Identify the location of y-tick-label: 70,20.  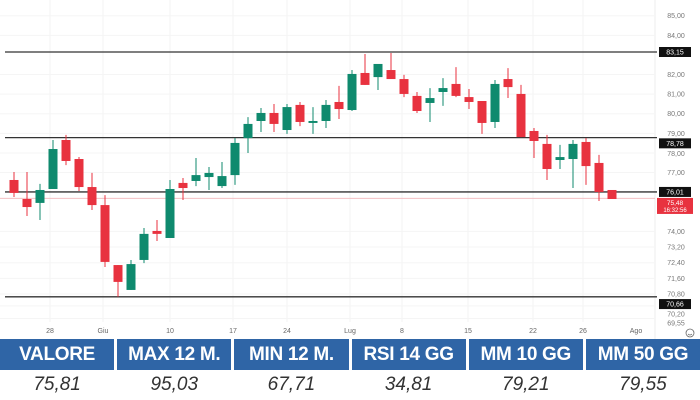
(676, 315).